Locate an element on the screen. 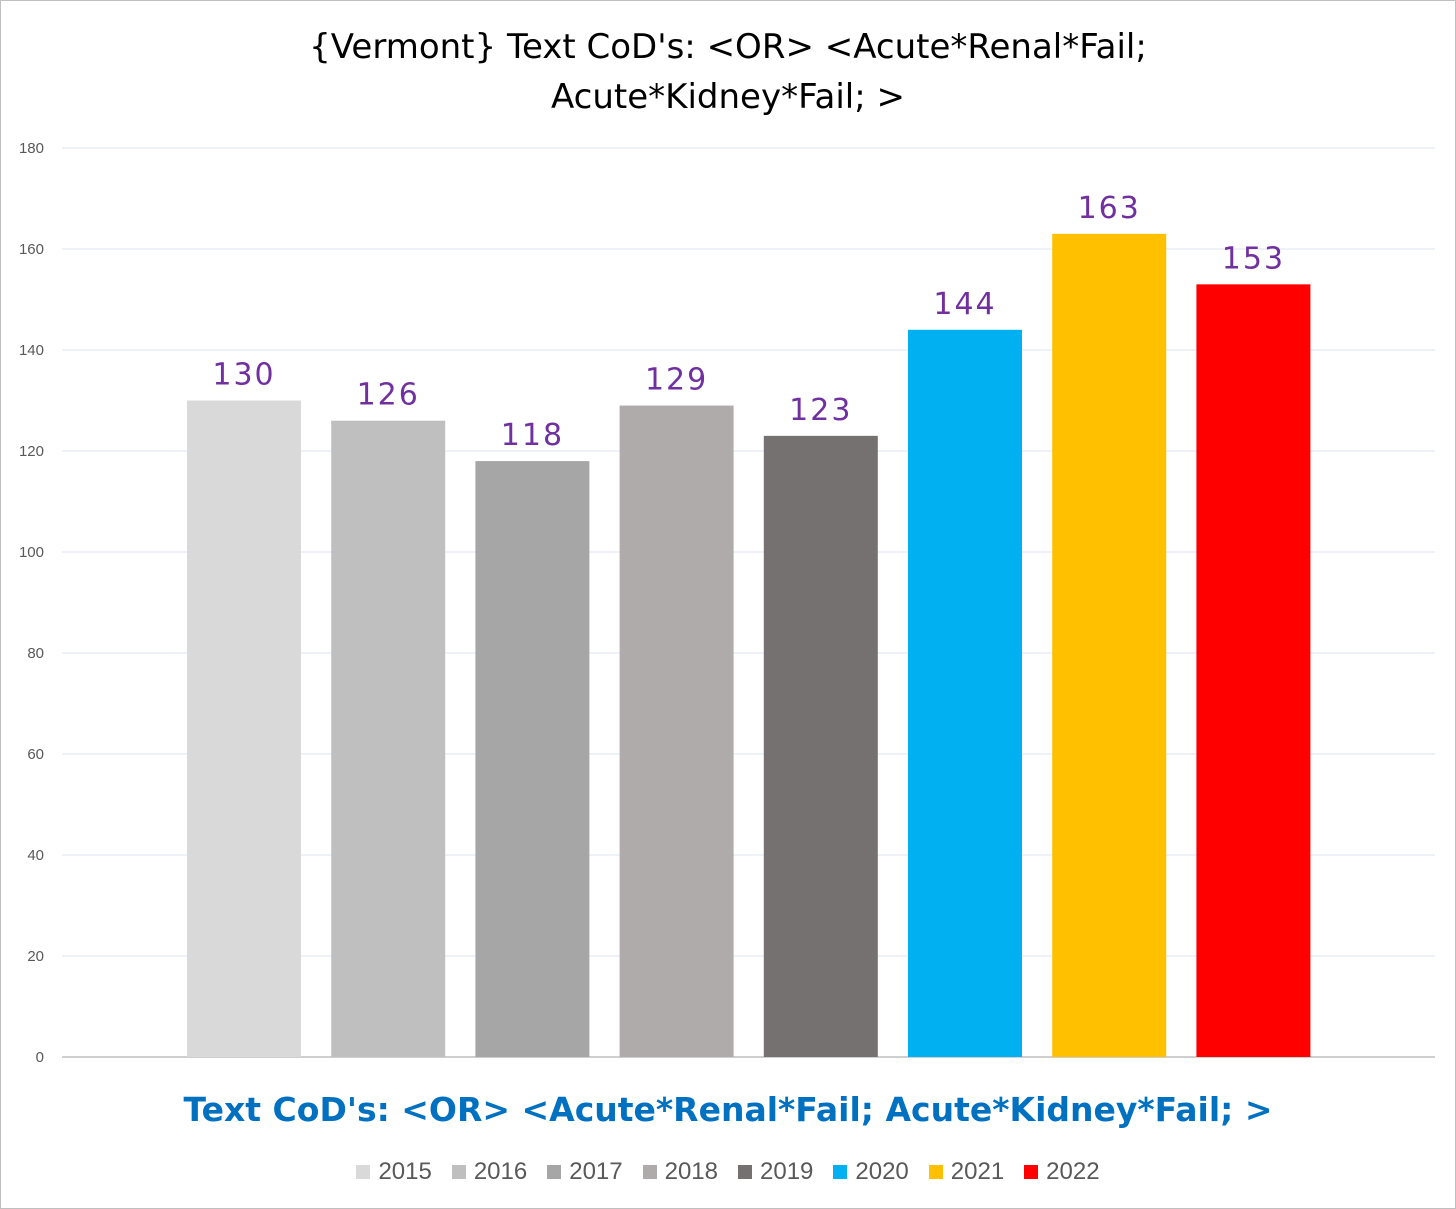 The image size is (1456, 1209). data-label-2016: 126 is located at coordinates (388, 395).